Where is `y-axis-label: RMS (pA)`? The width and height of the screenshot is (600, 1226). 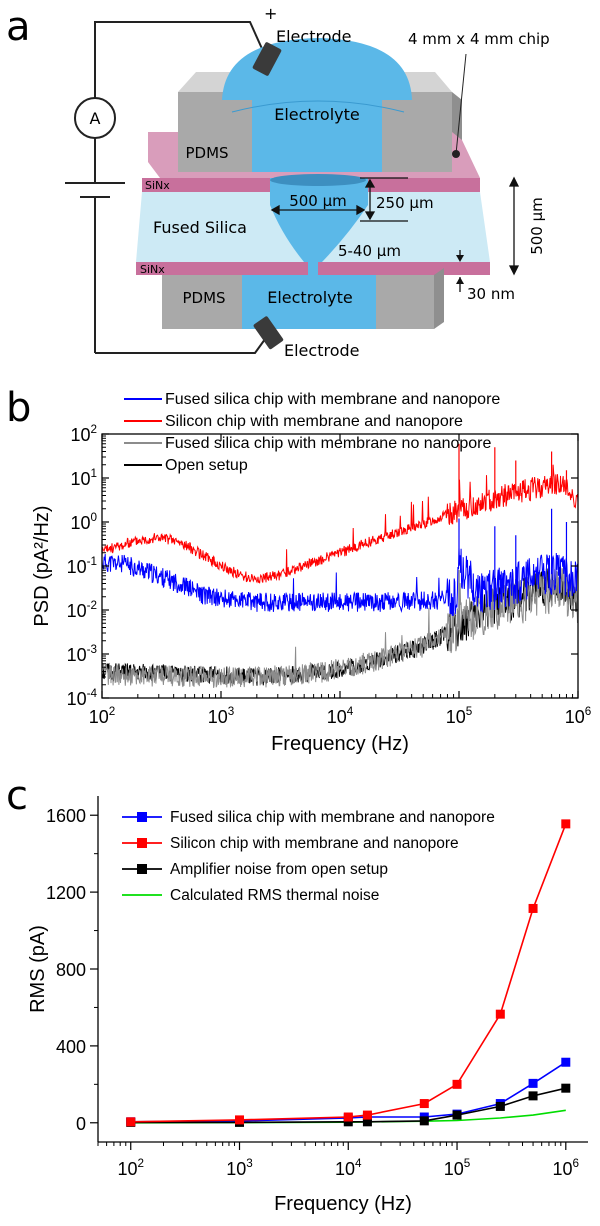 y-axis-label: RMS (pA) is located at coordinates (38, 969).